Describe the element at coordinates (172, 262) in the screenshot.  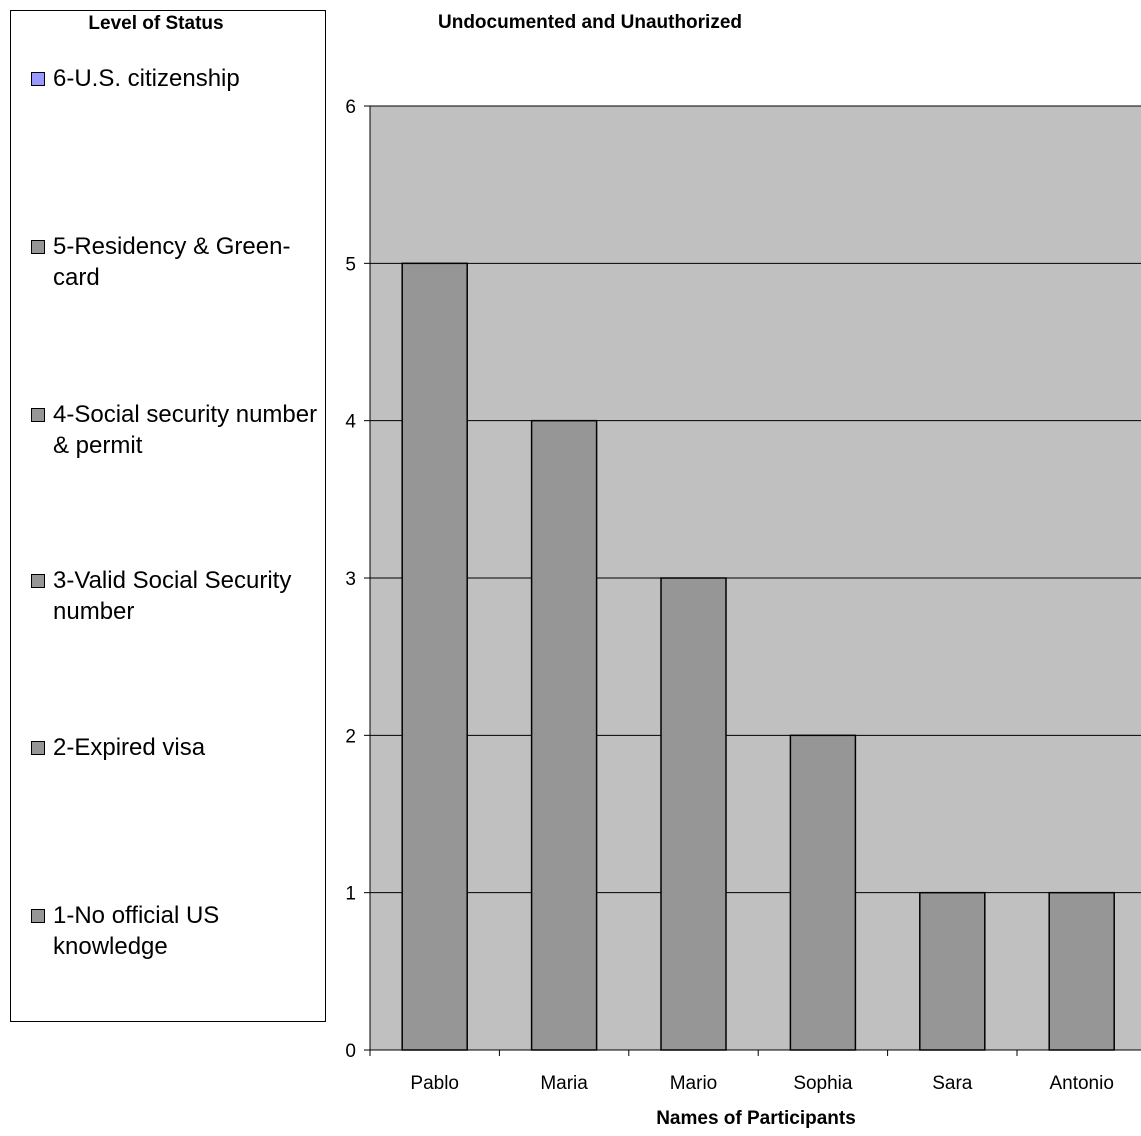
I see `legend-label-5: 5-Residency & Green-card` at that location.